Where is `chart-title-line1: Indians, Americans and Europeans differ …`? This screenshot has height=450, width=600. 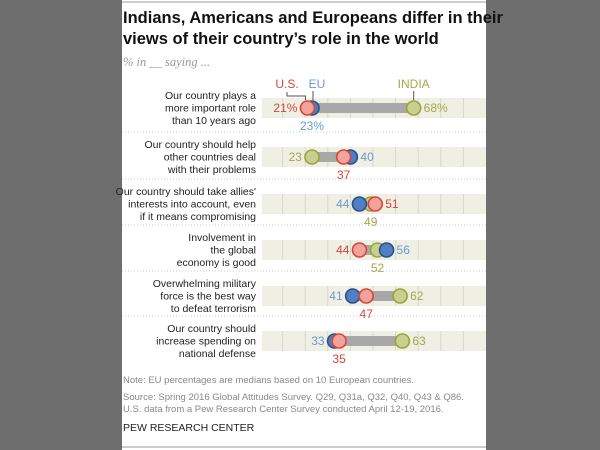
chart-title-line1: Indians, Americans and Europeans differ … is located at coordinates (313, 18).